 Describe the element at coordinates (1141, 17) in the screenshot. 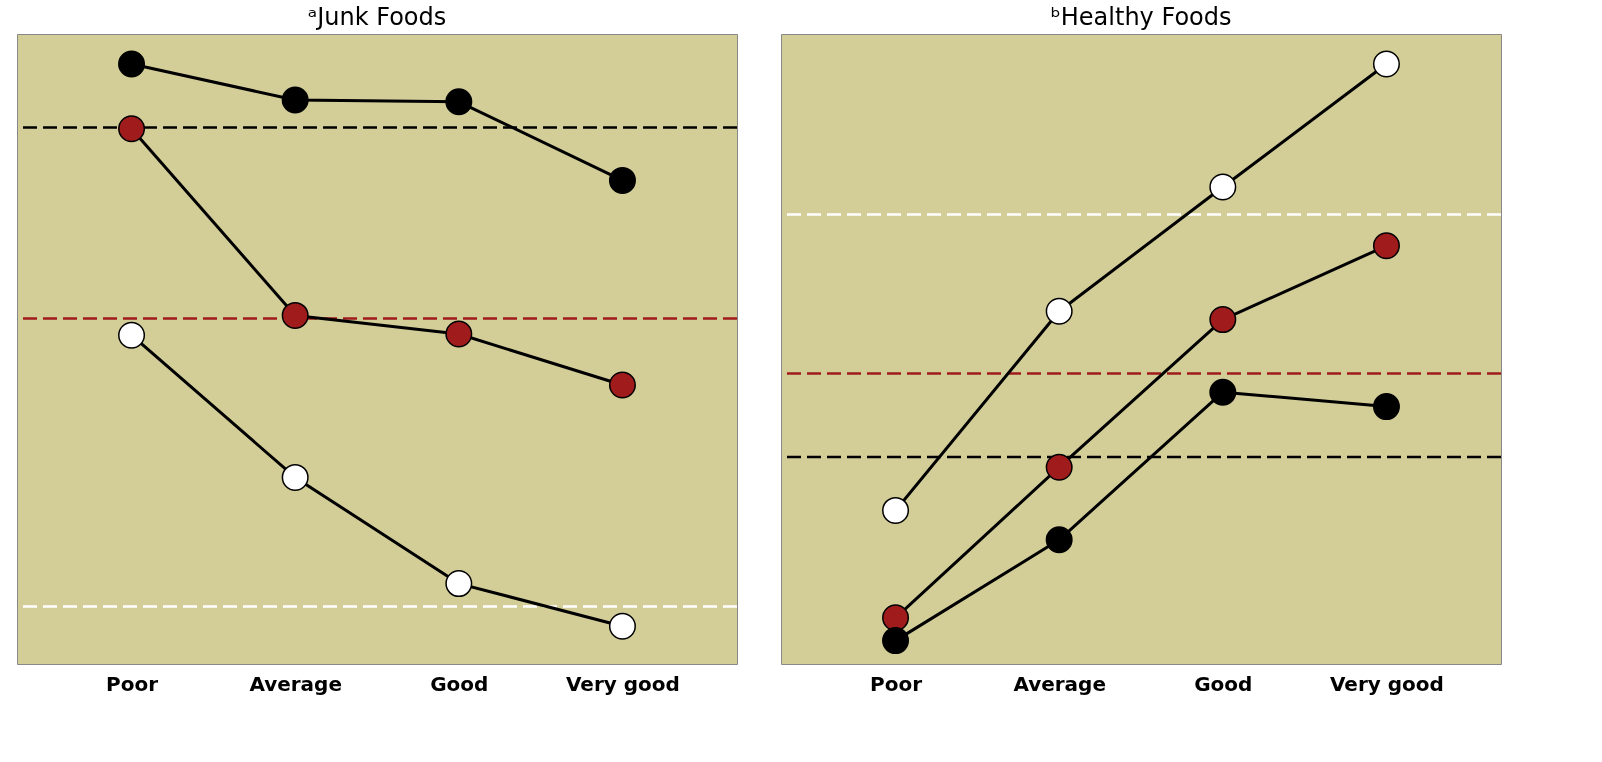

I see `chart-title: ᵇHealthy Foods` at that location.